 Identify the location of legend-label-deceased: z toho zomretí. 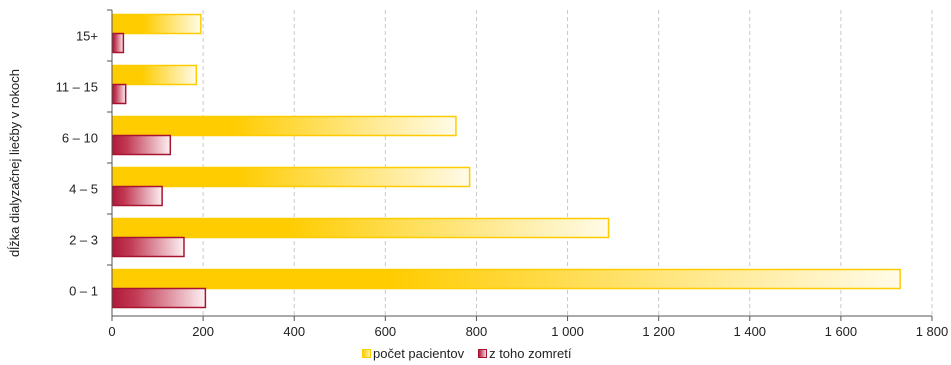
(530, 353).